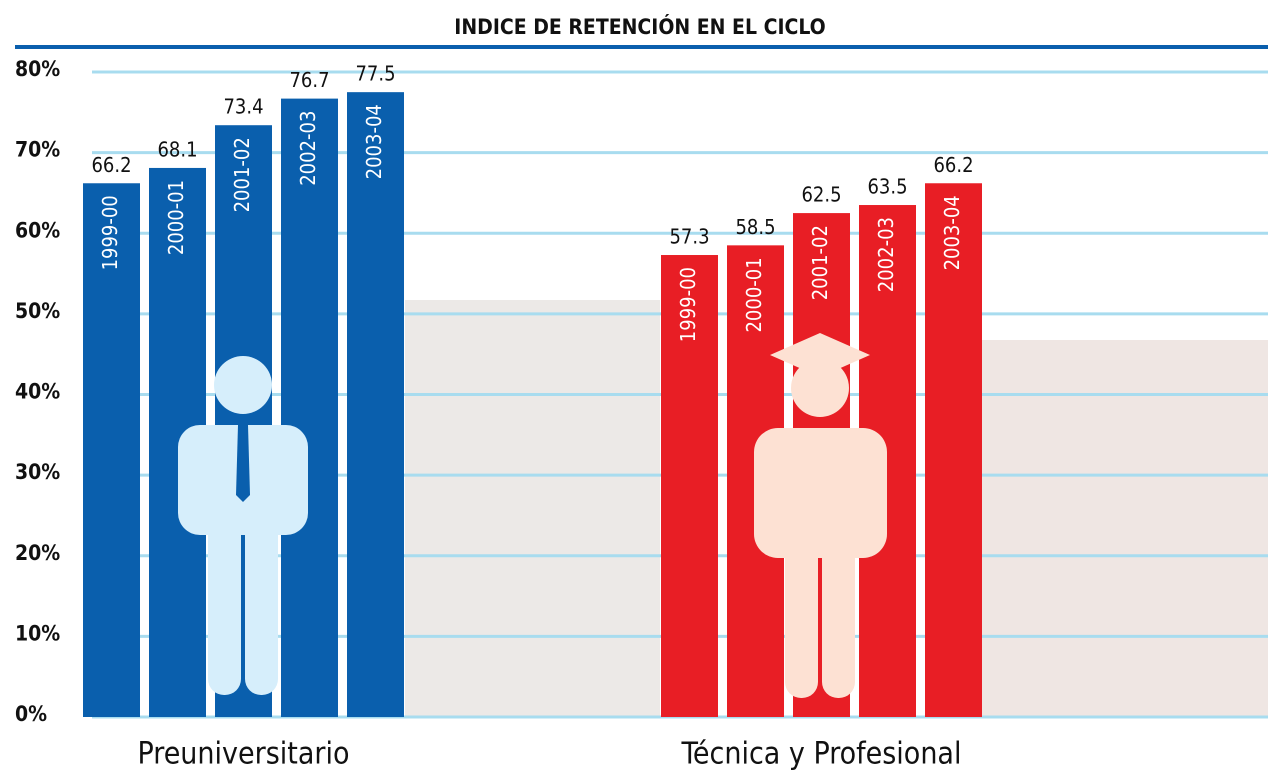 This screenshot has width=1268, height=771. I want to click on y-tick-label: 50%, so click(37, 311).